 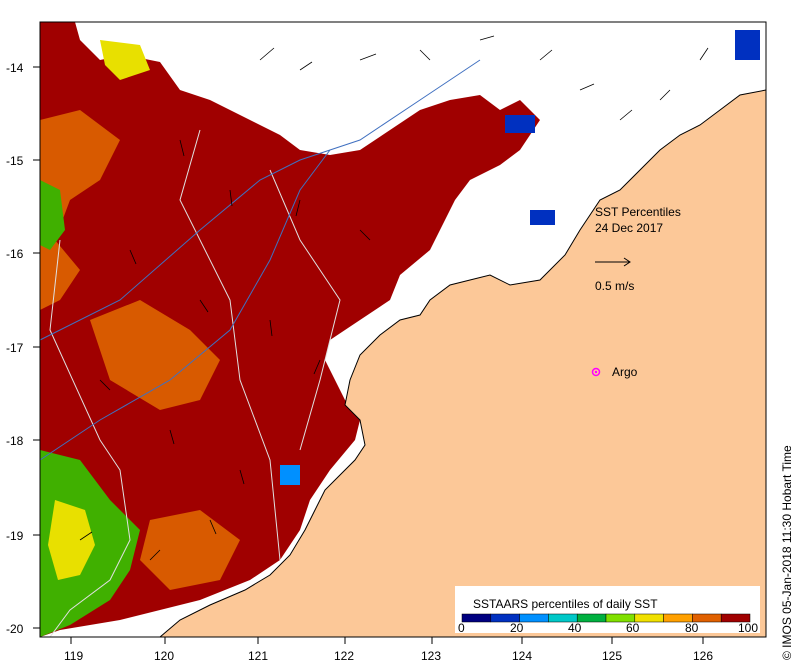 I want to click on x-tick-label: 120, so click(x=164, y=656).